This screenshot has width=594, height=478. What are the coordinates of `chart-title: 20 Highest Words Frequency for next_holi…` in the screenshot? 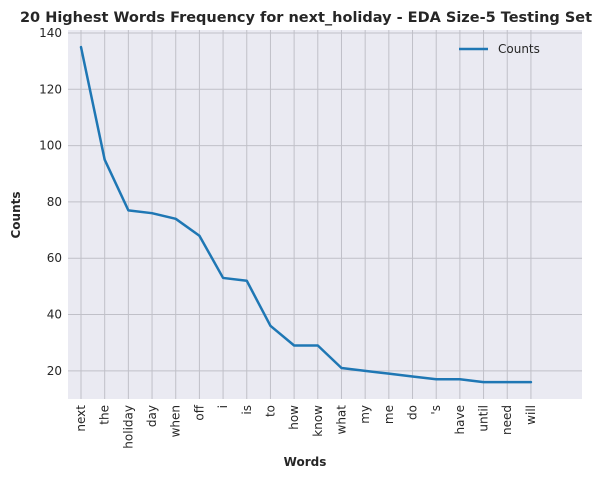 It's located at (306, 18).